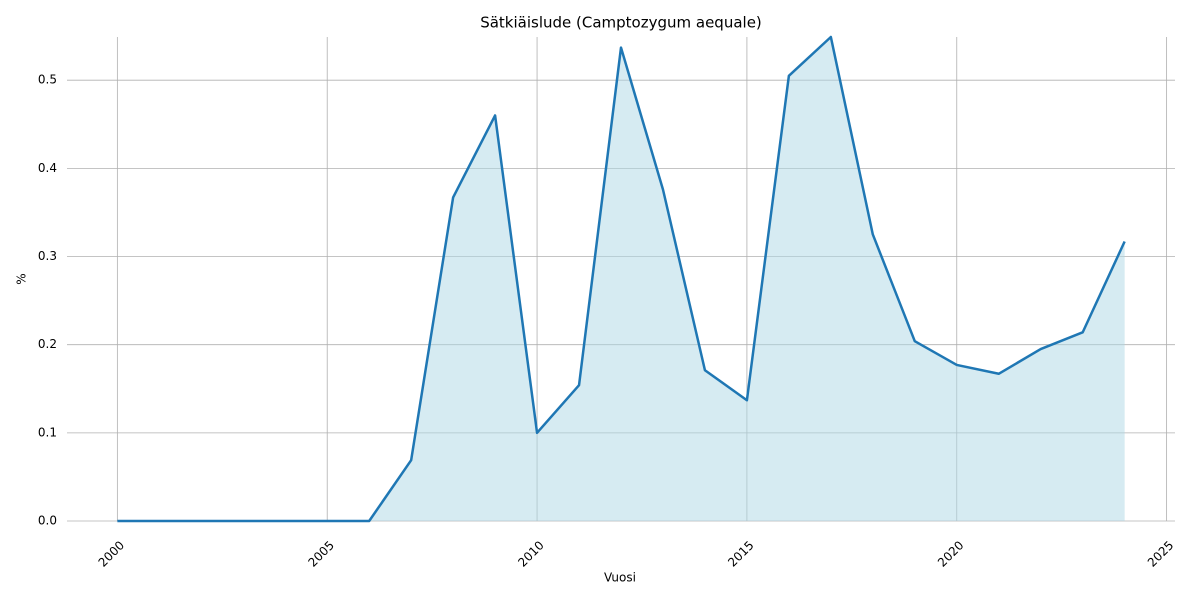 The image size is (1200, 600). Describe the element at coordinates (740, 553) in the screenshot. I see `x-tick-label: 2015` at that location.